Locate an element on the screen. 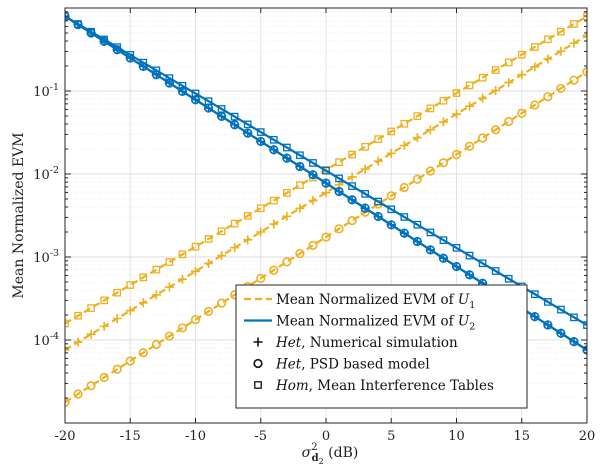  legend-label: Mean Normalized EVM of U2 is located at coordinates (375, 323).